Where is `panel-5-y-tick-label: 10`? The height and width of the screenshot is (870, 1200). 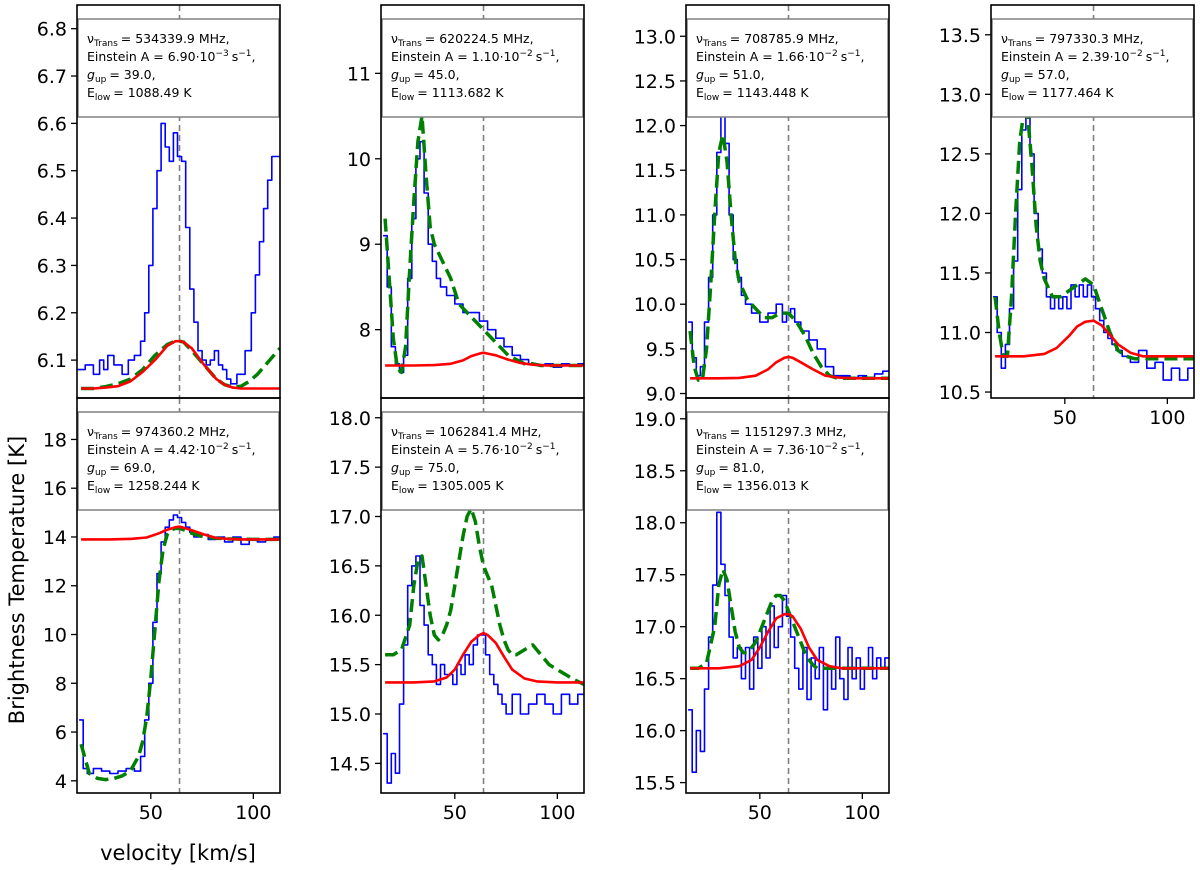 panel-5-y-tick-label: 10 is located at coordinates (55, 636).